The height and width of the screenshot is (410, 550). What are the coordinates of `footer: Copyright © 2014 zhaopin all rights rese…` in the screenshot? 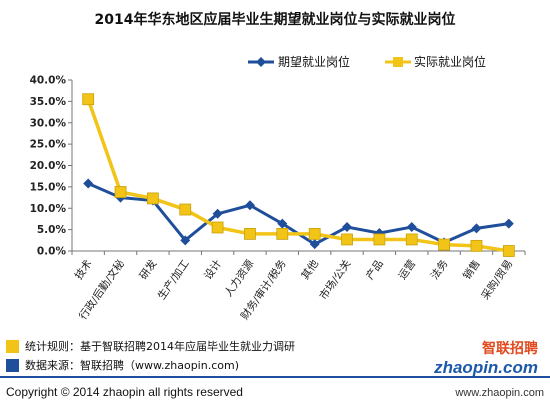 It's located at (275, 393).